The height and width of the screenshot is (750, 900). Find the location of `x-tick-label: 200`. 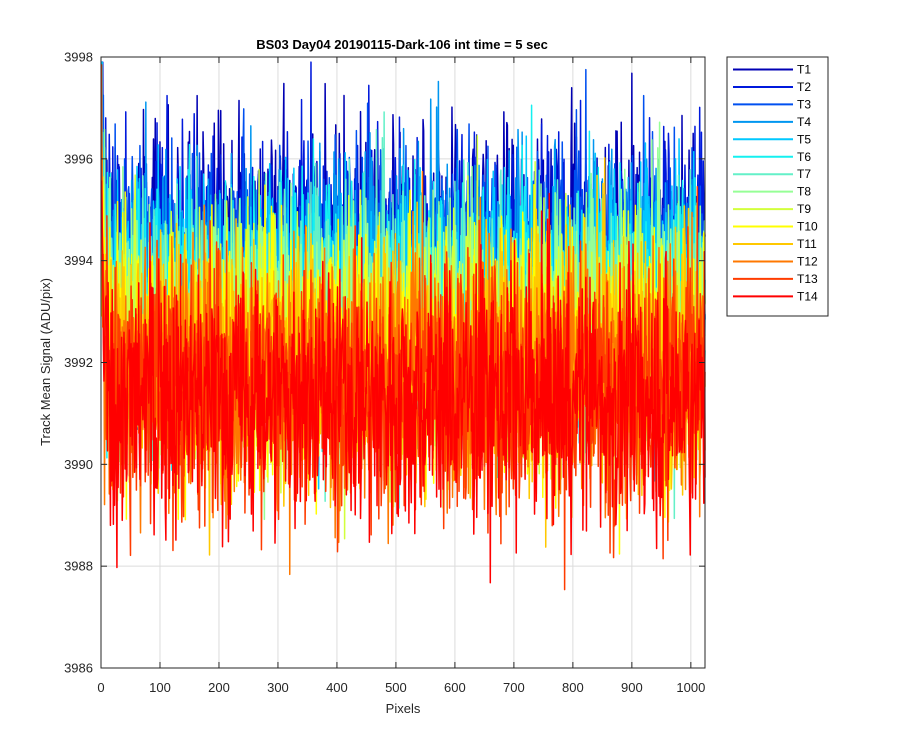

x-tick-label: 200 is located at coordinates (219, 687).